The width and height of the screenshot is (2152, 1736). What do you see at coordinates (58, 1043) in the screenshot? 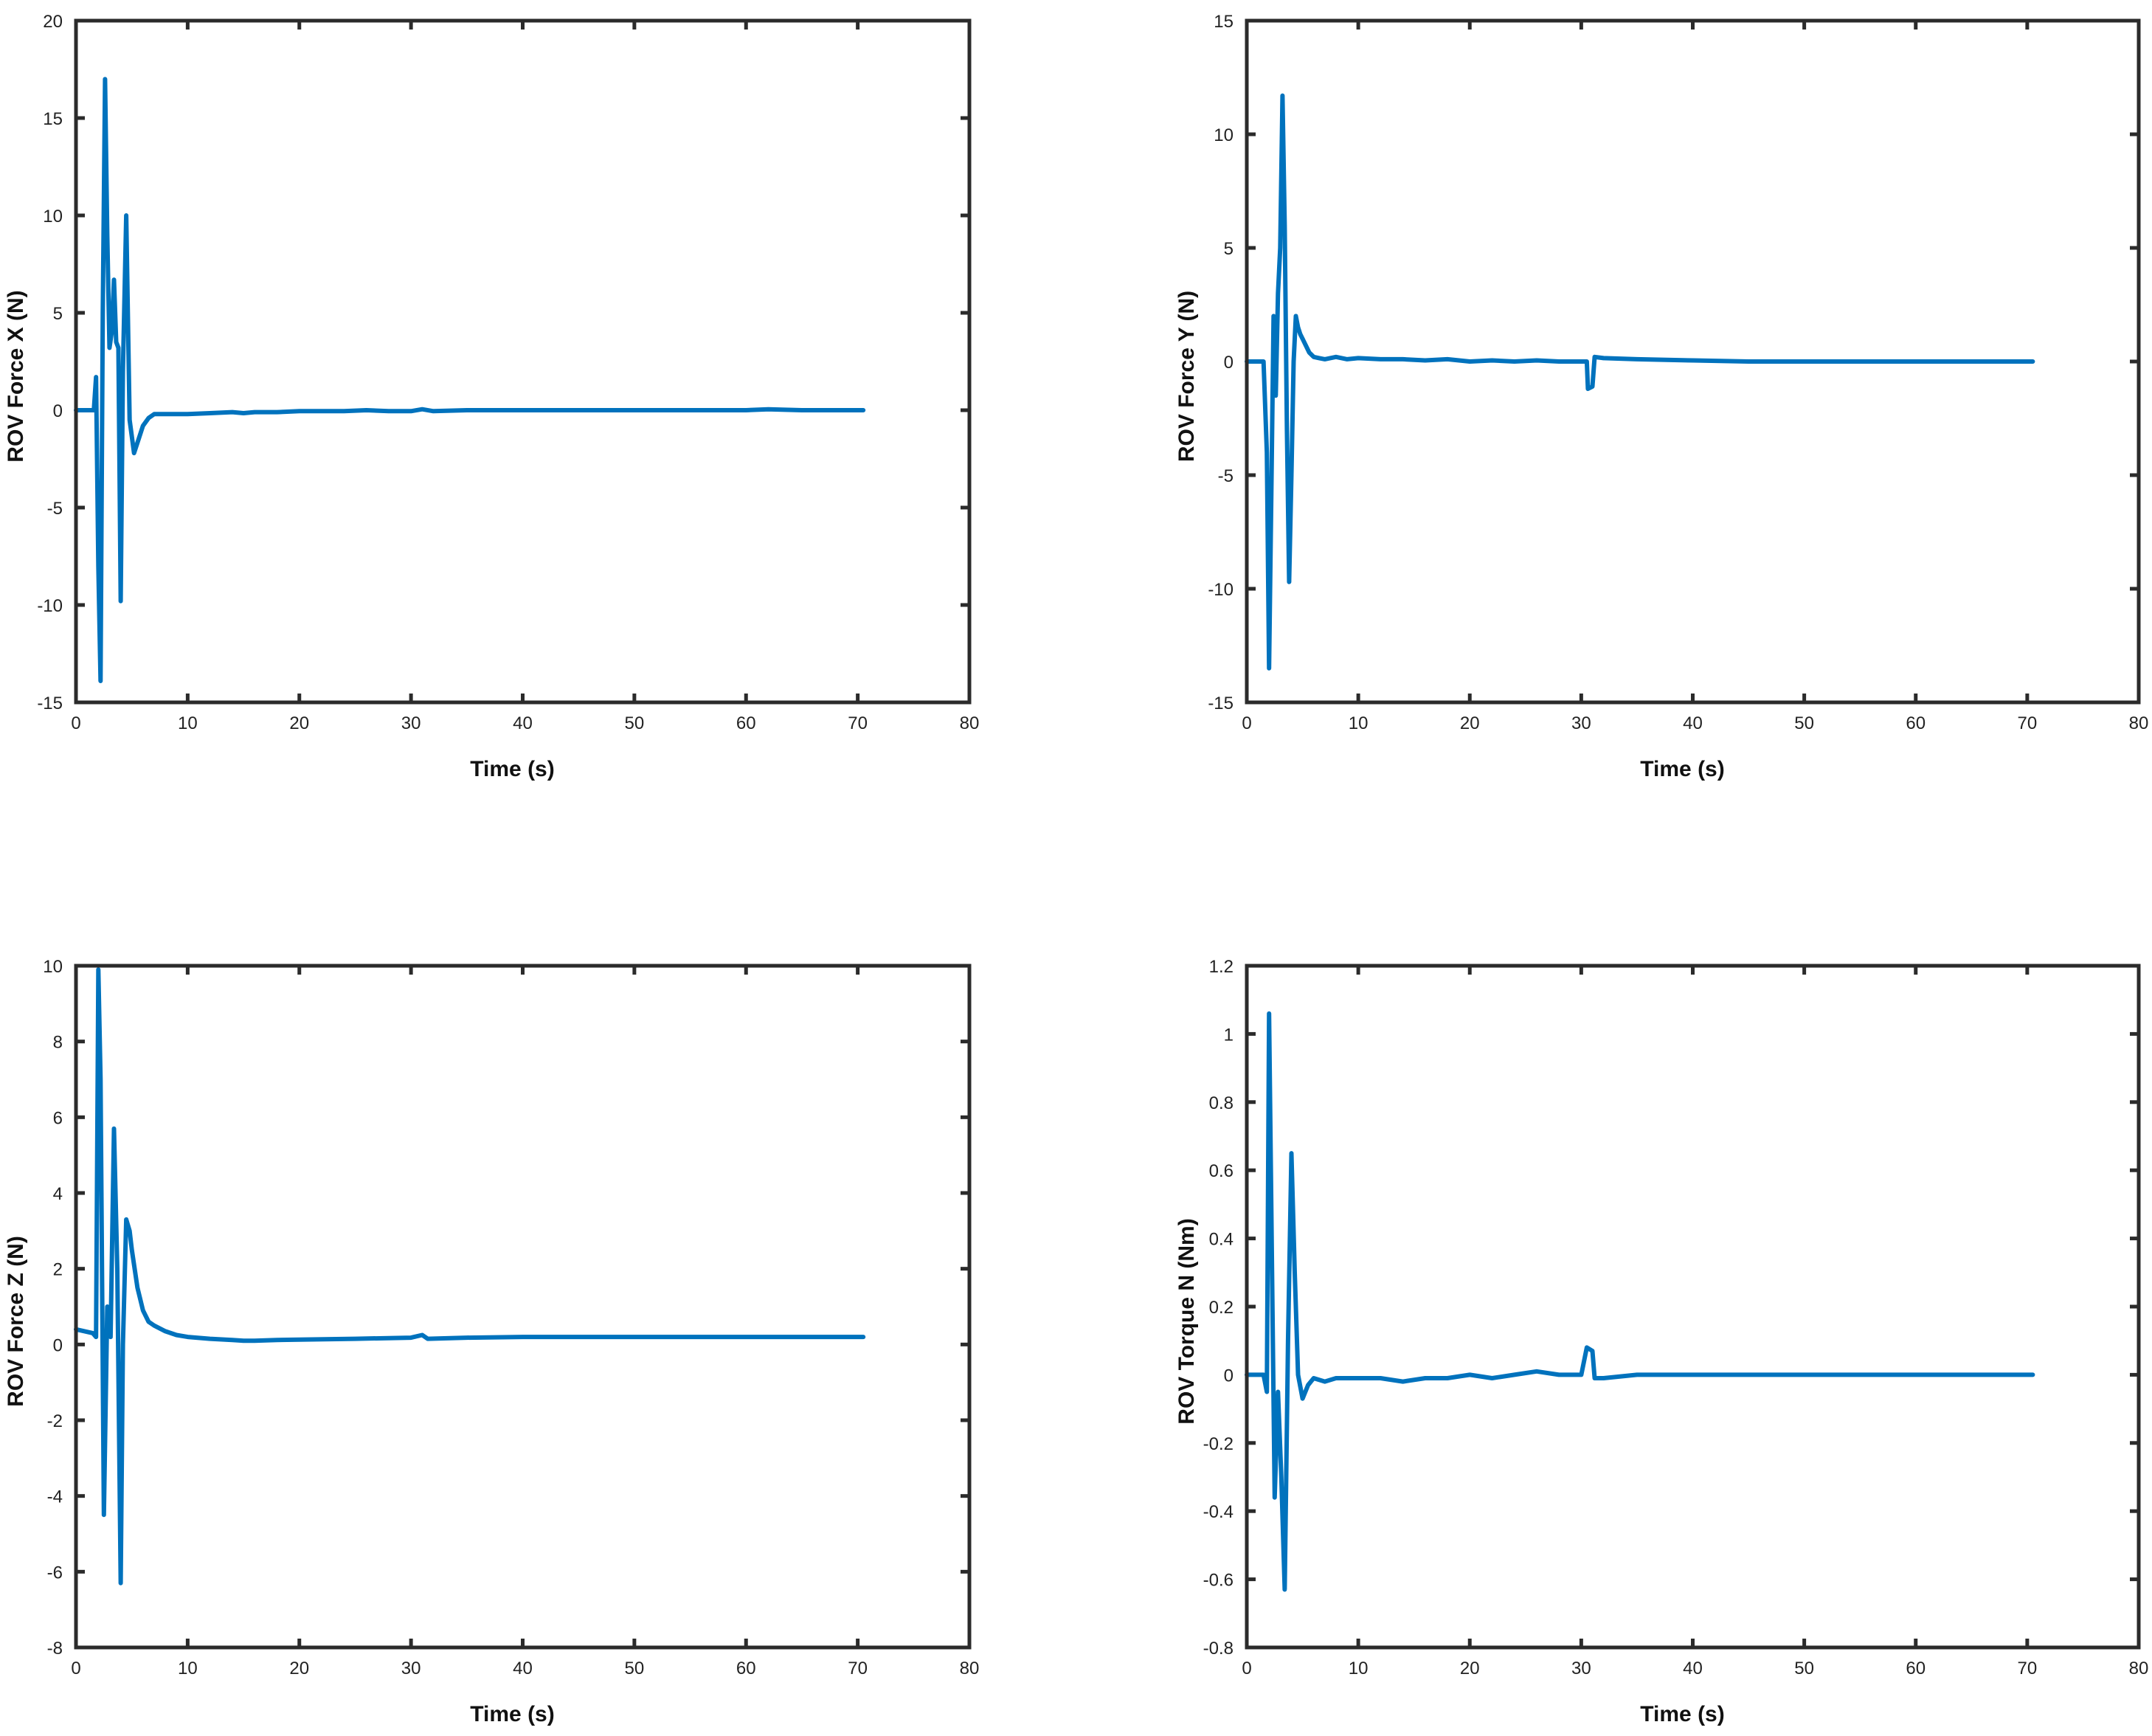
I see `y-tick-label: 8` at bounding box center [58, 1043].